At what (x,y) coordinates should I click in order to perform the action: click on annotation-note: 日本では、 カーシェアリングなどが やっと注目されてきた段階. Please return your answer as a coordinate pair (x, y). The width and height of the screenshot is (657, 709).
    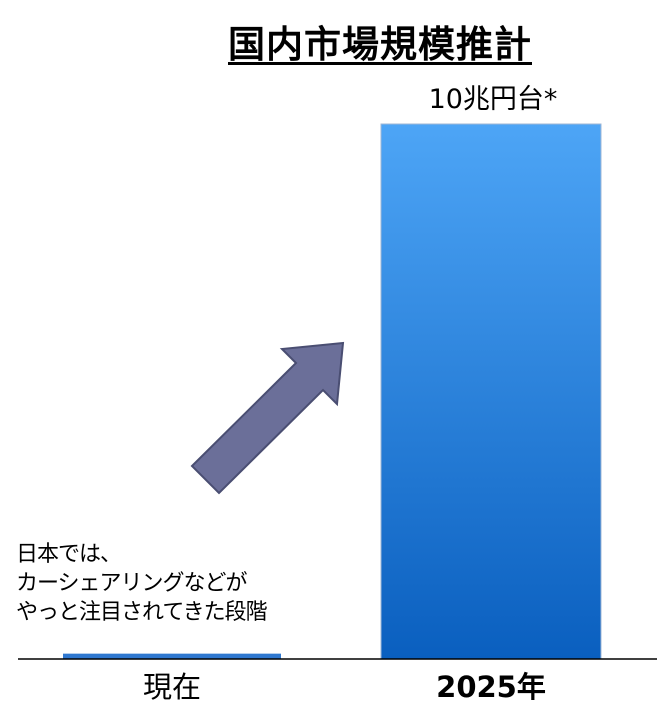
    Looking at the image, I should click on (142, 583).